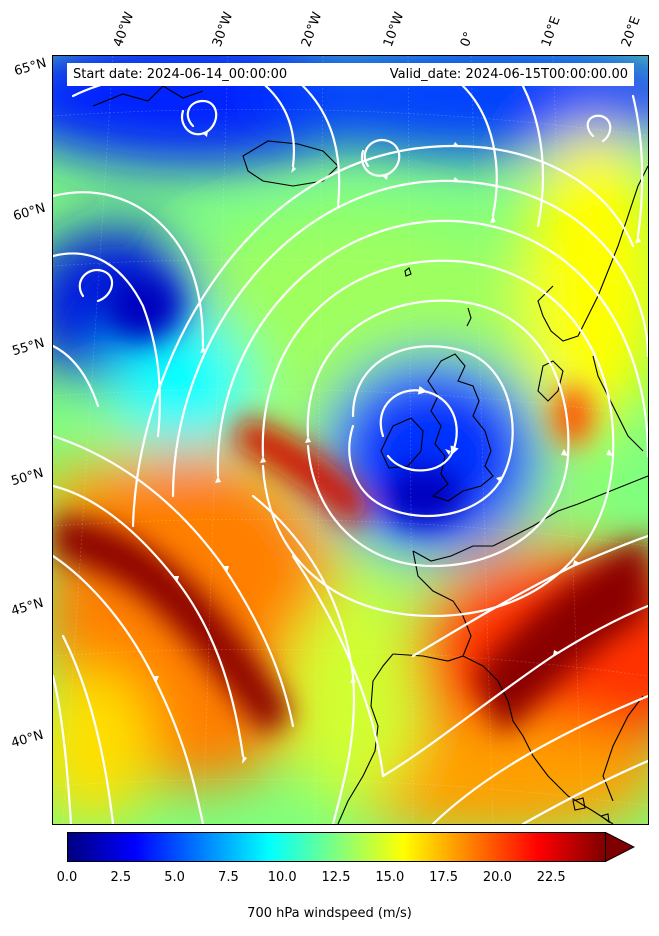  What do you see at coordinates (508, 74) in the screenshot?
I see `valid-date-text: Valid_date: 2024-06-15T00:00:00.00` at bounding box center [508, 74].